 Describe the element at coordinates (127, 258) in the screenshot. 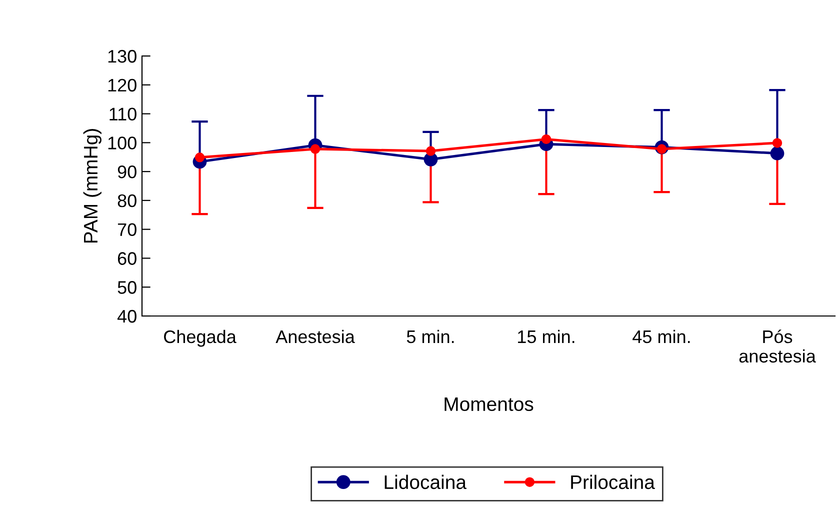

I see `y-tick-label: 60` at that location.